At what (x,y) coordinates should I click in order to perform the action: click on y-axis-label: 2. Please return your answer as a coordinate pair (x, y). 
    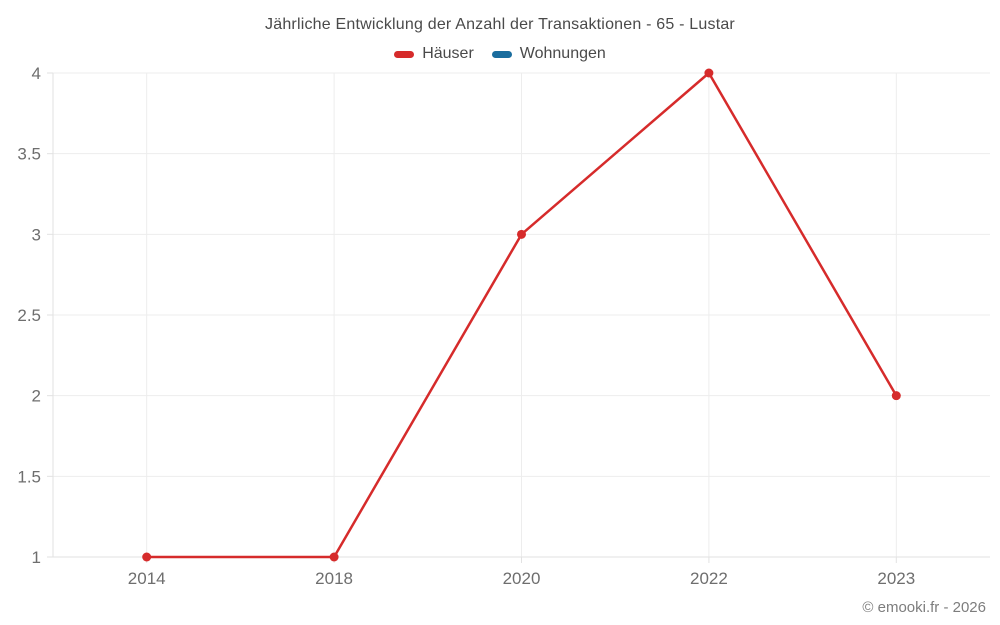
    Looking at the image, I should click on (36, 396).